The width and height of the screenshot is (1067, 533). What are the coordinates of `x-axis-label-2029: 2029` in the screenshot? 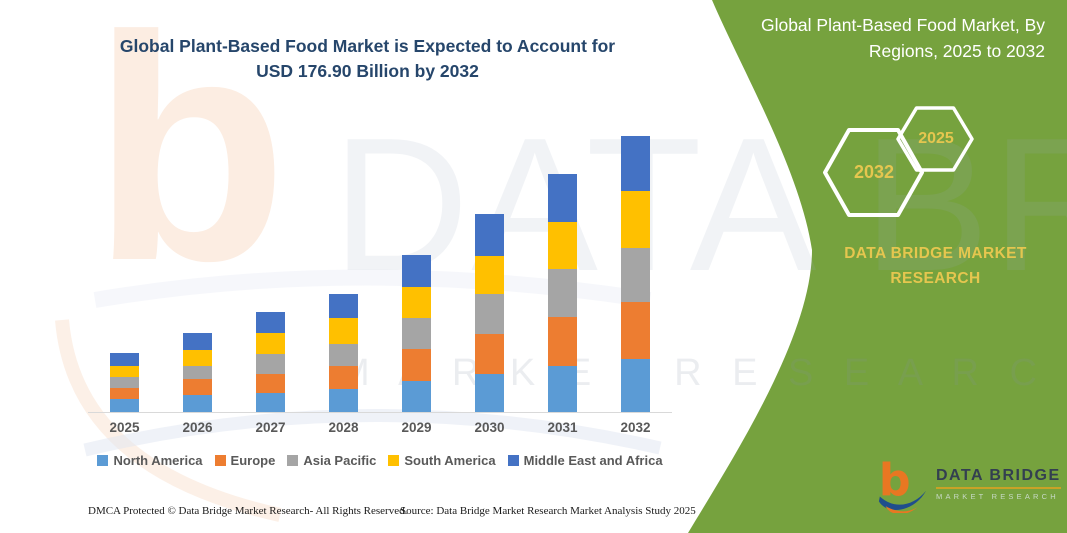 It's located at (416, 427).